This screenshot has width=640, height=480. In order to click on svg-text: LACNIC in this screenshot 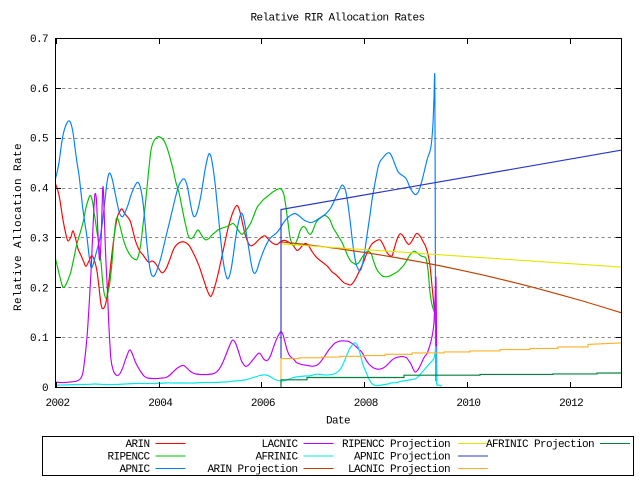, I will do `click(279, 445)`.